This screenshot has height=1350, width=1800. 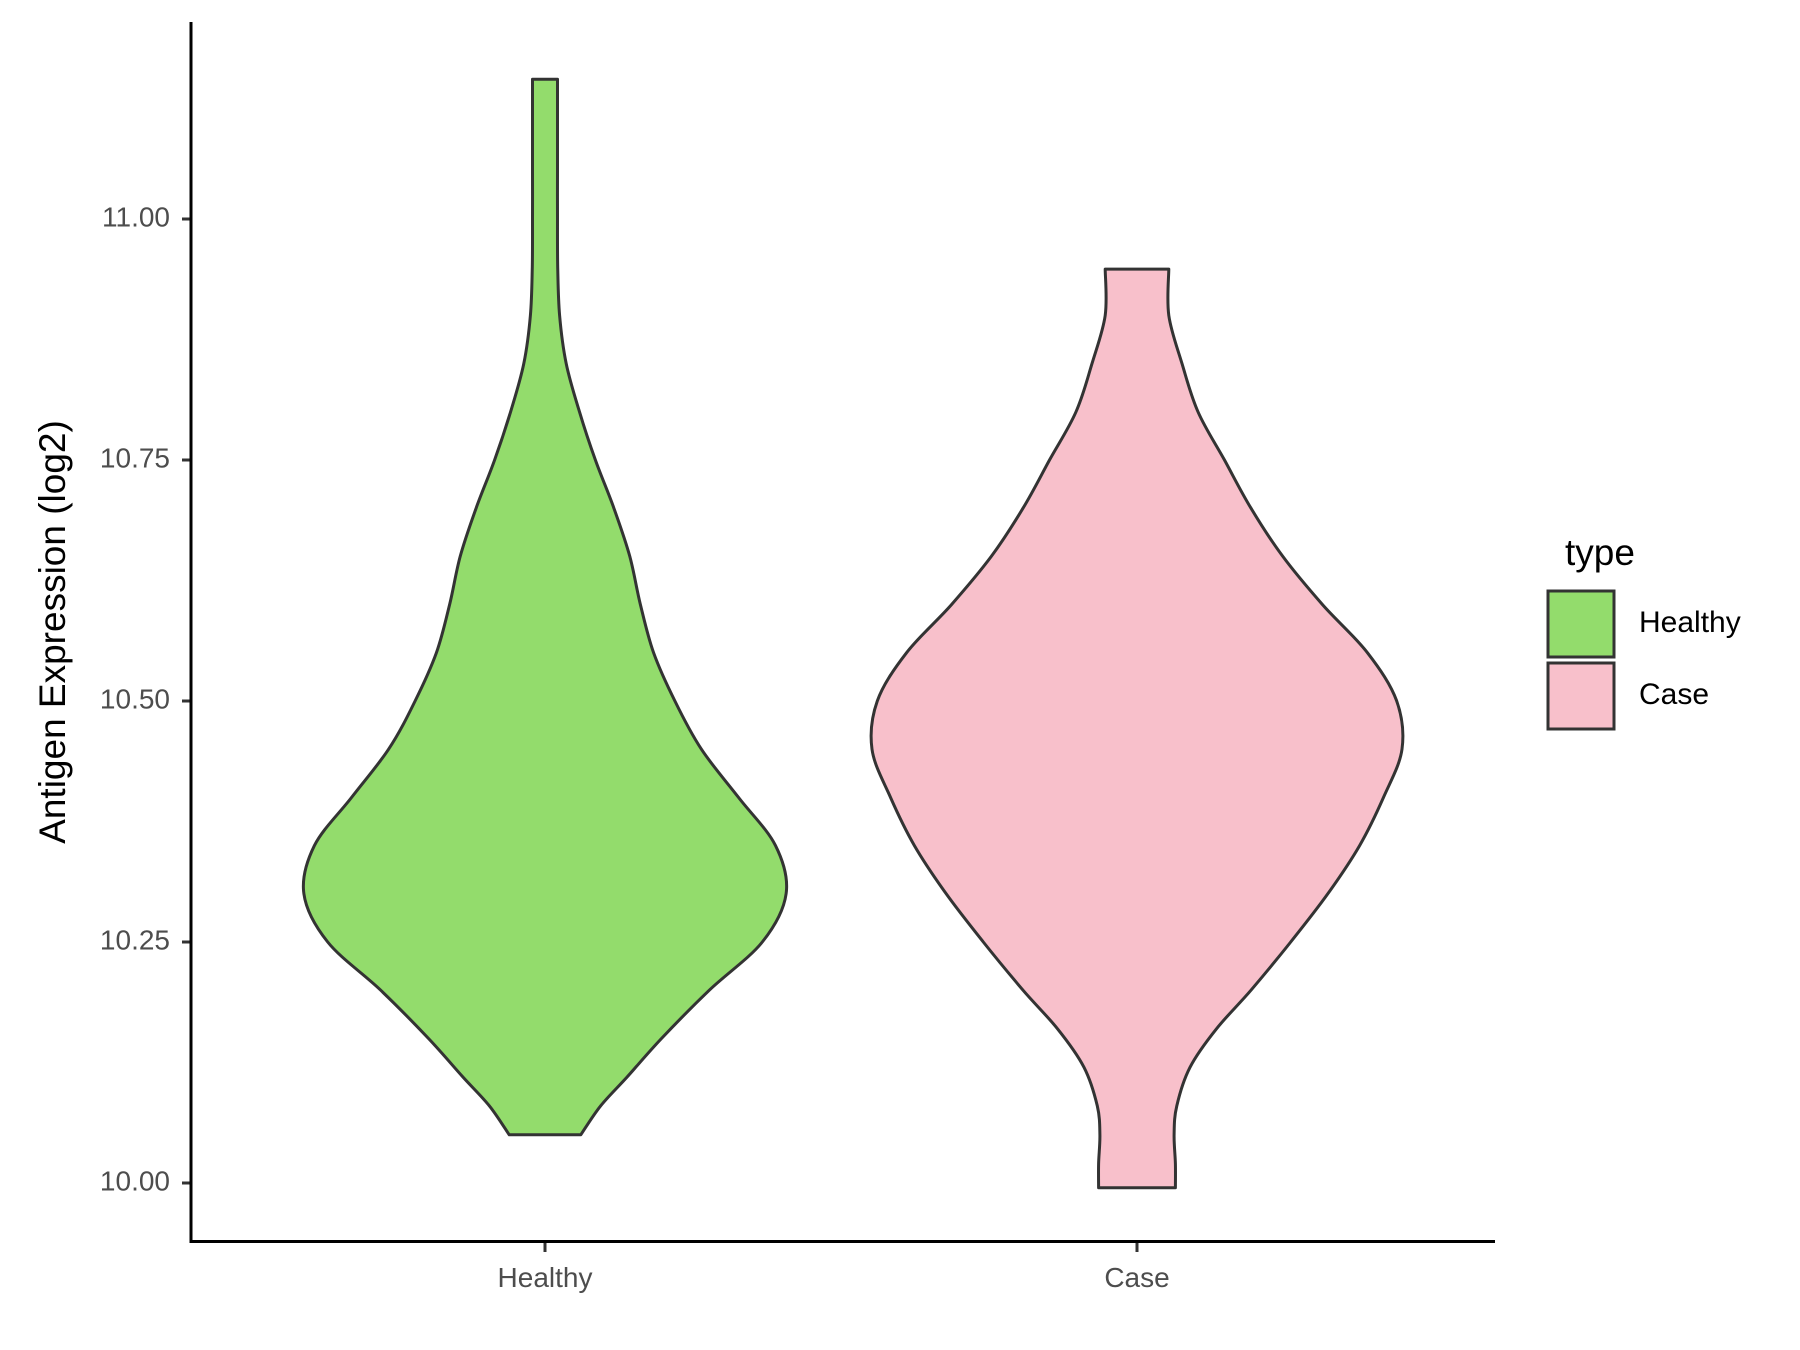 I want to click on y-axis-ticks: 10.00 10.25 10.50 10.75 11.00, so click(x=145, y=698).